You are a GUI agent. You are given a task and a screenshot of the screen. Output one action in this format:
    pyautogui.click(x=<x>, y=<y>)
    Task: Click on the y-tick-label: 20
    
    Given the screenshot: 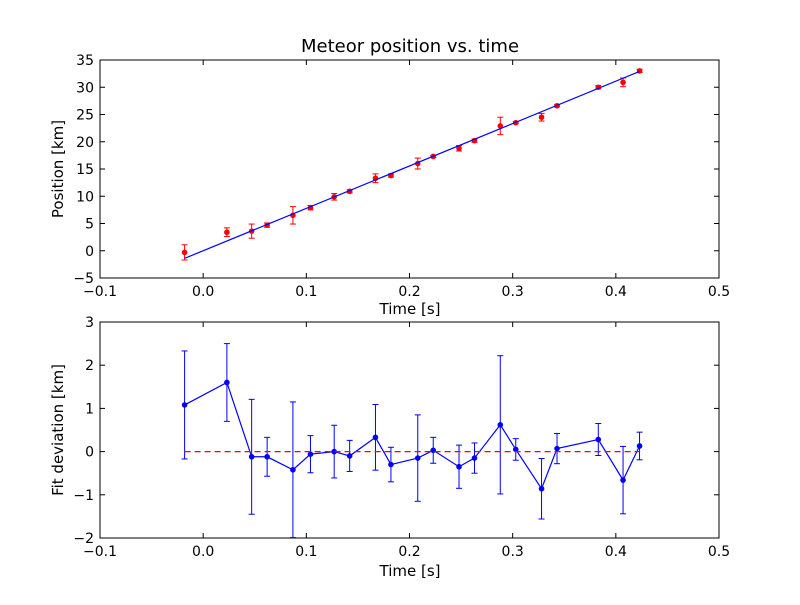 What is the action you would take?
    pyautogui.click(x=85, y=143)
    